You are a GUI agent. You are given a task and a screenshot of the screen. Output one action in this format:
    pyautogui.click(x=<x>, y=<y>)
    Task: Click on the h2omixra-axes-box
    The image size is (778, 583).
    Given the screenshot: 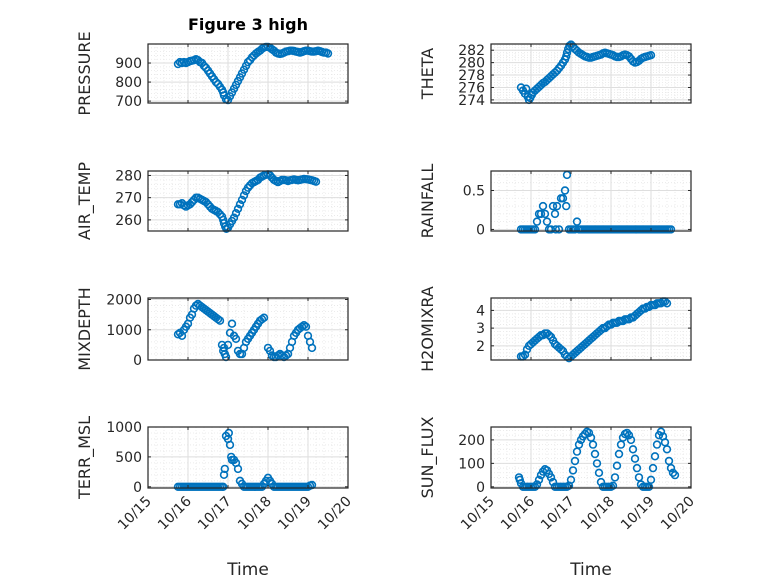 What is the action you would take?
    pyautogui.click(x=591, y=329)
    